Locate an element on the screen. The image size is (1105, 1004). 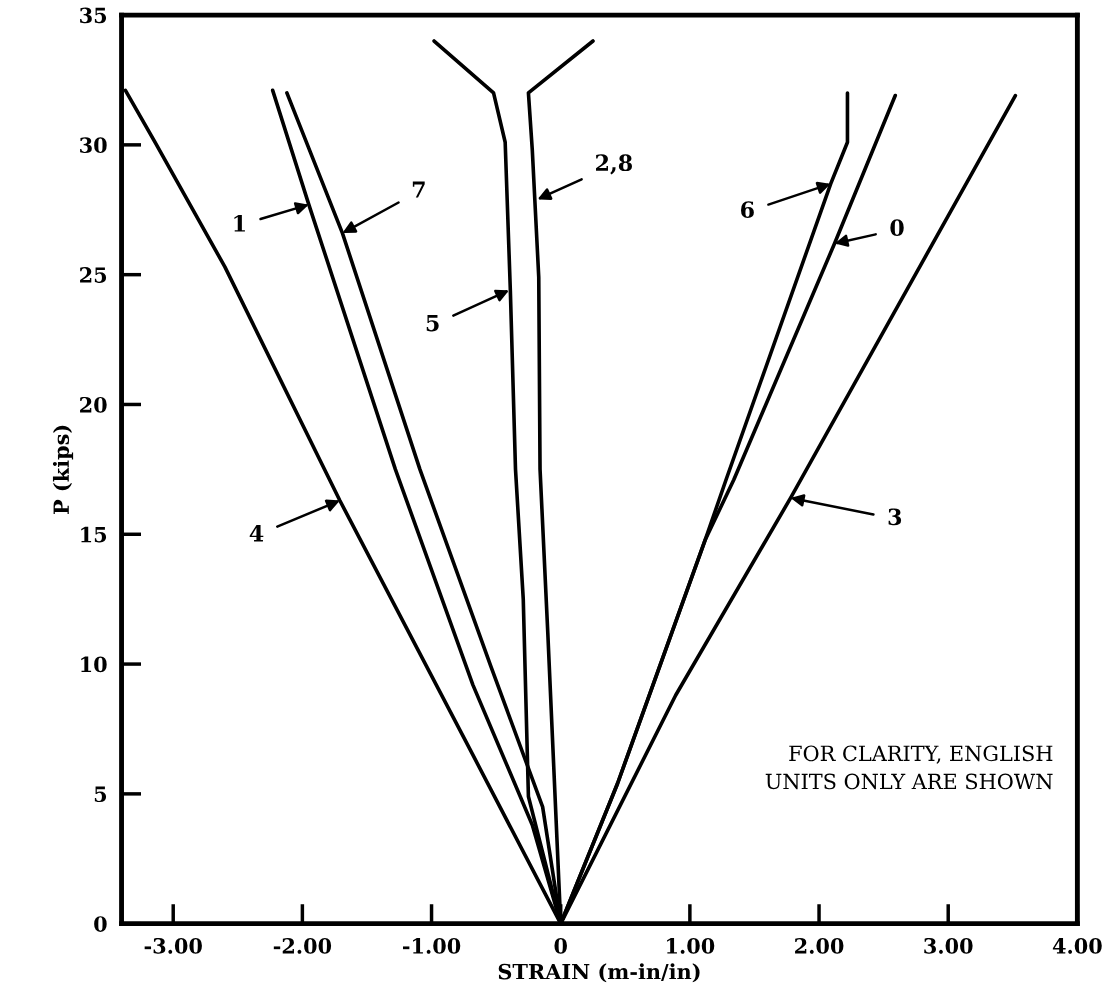
annotation: 6 is located at coordinates (747, 210).